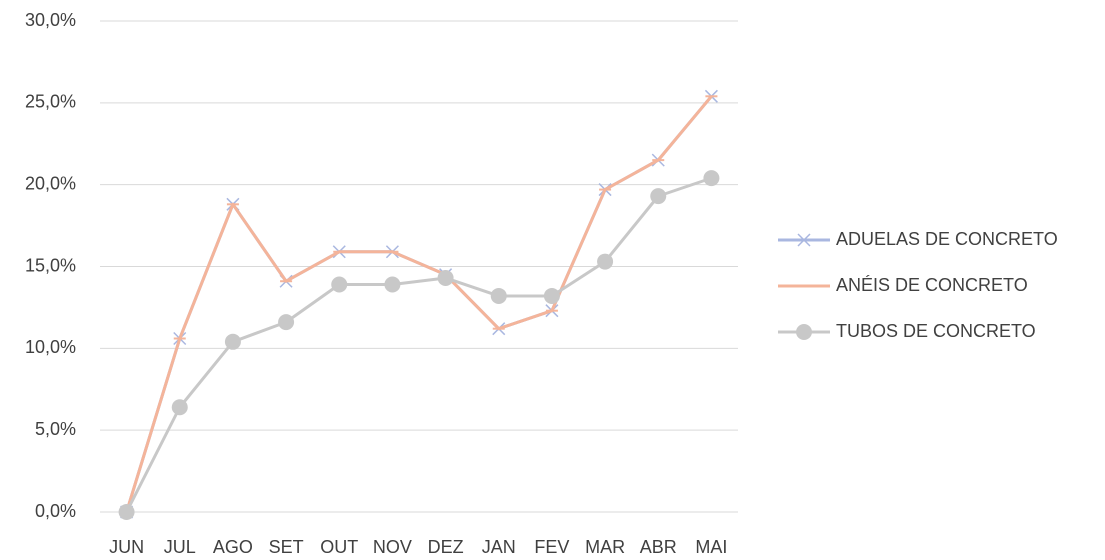 This screenshot has height=560, width=1105. I want to click on x-tick-label: JUN, so click(126, 547).